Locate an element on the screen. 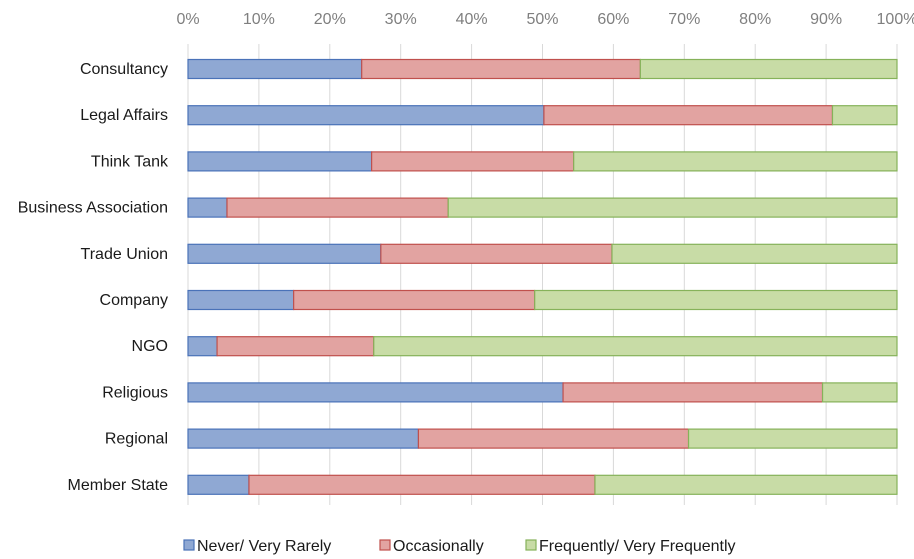 This screenshot has width=914, height=559. x-tick-label: 20% is located at coordinates (330, 19).